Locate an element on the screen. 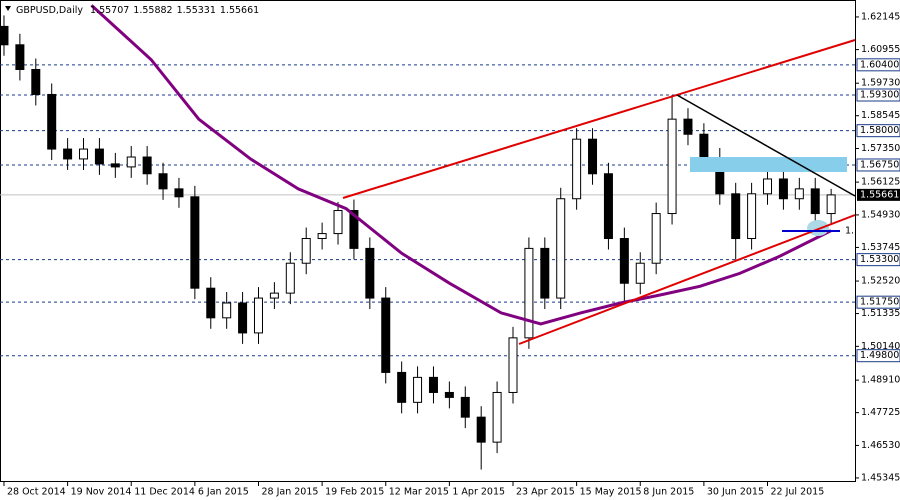  x-tick-label: 8 Jun 2015 is located at coordinates (668, 492).